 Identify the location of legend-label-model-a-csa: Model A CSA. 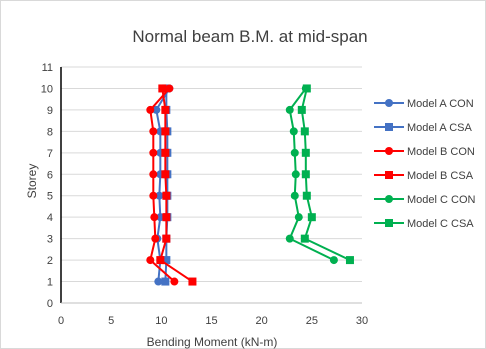
(439, 128).